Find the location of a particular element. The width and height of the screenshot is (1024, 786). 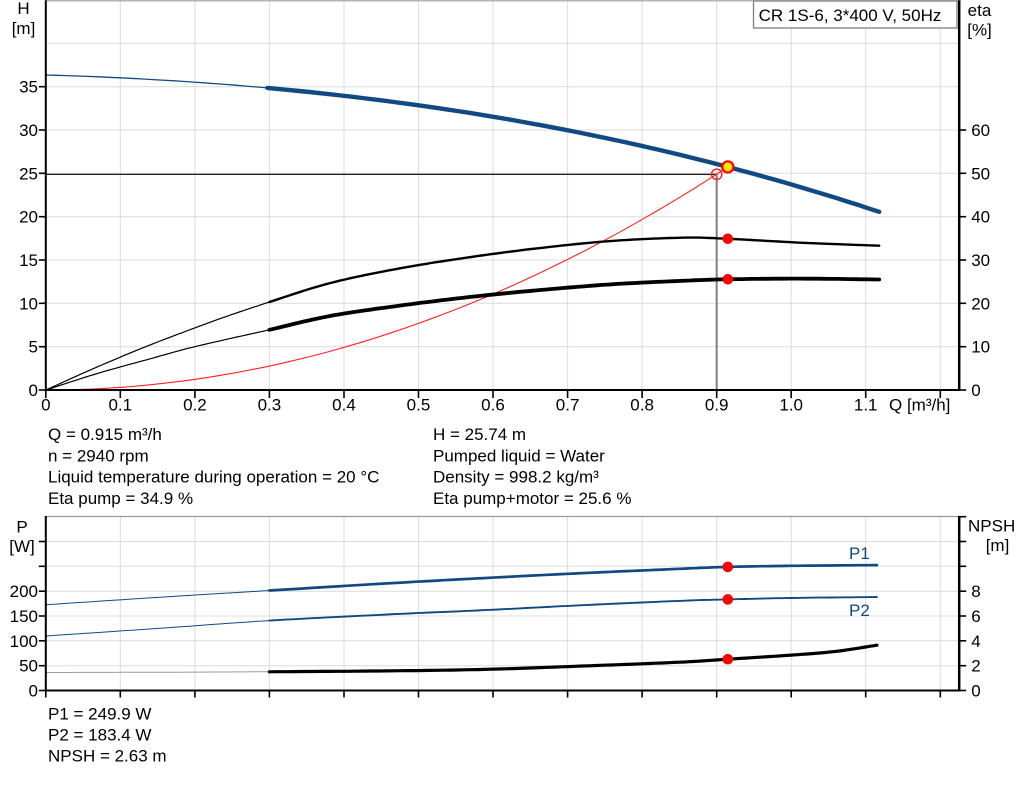

svg-text: 40 is located at coordinates (980, 217).